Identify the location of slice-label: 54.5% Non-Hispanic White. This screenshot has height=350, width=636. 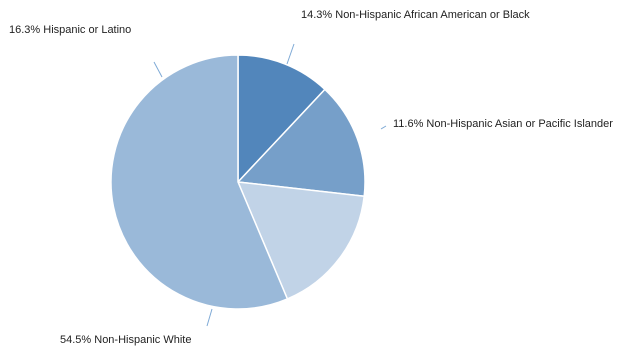
(125, 340).